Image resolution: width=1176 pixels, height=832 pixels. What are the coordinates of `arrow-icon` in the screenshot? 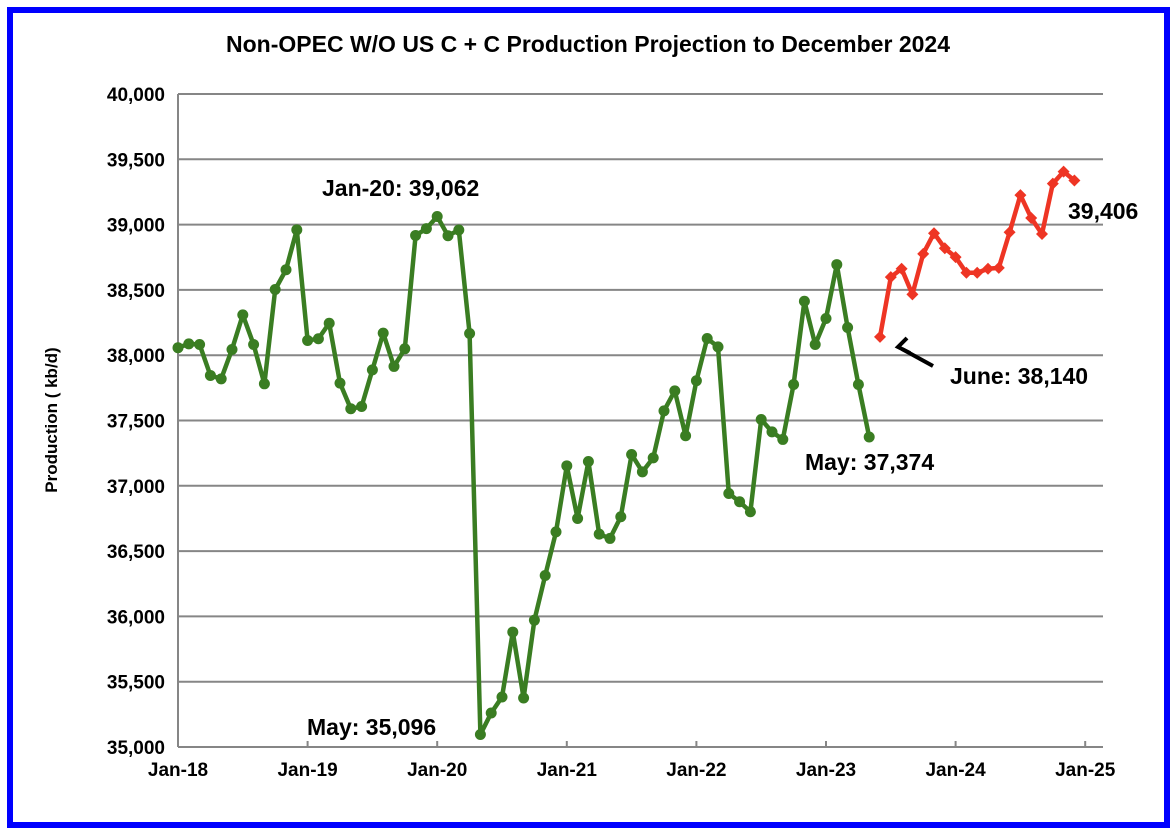 It's located at (914, 352).